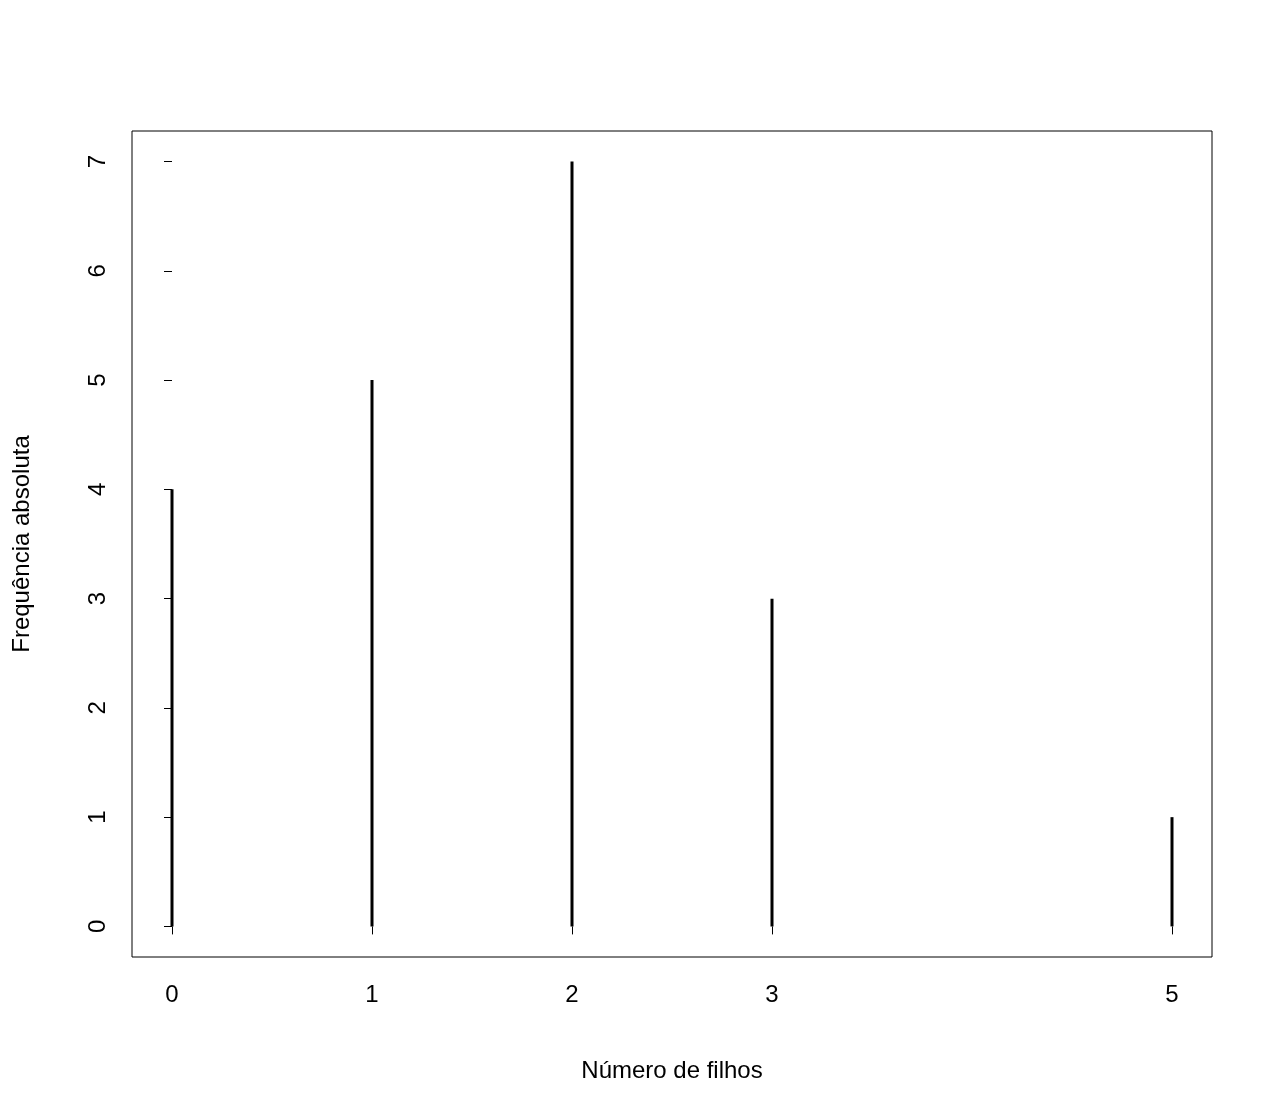  What do you see at coordinates (20, 543) in the screenshot?
I see `y-axis-title: Frequência absoluta` at bounding box center [20, 543].